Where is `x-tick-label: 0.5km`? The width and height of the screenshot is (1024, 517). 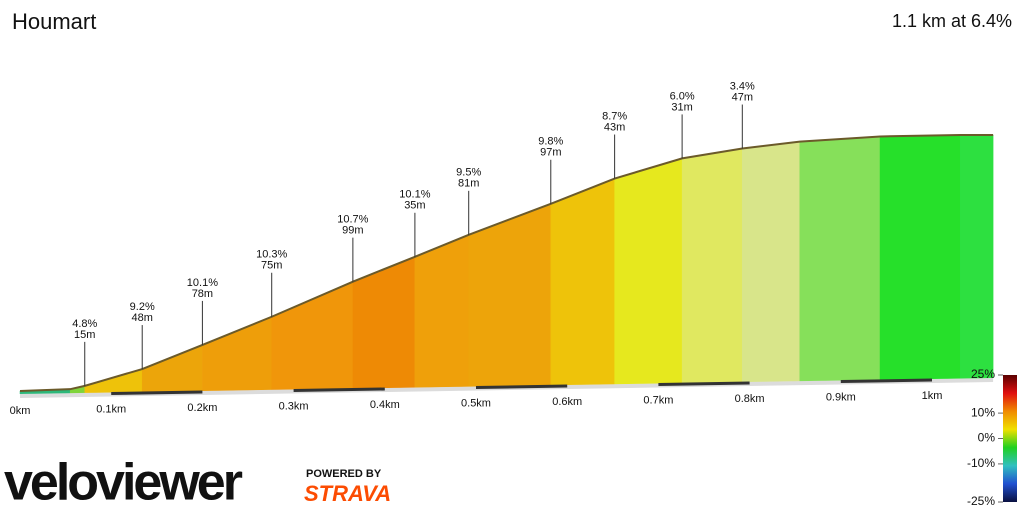
x-tick-label: 0.5km is located at coordinates (476, 403).